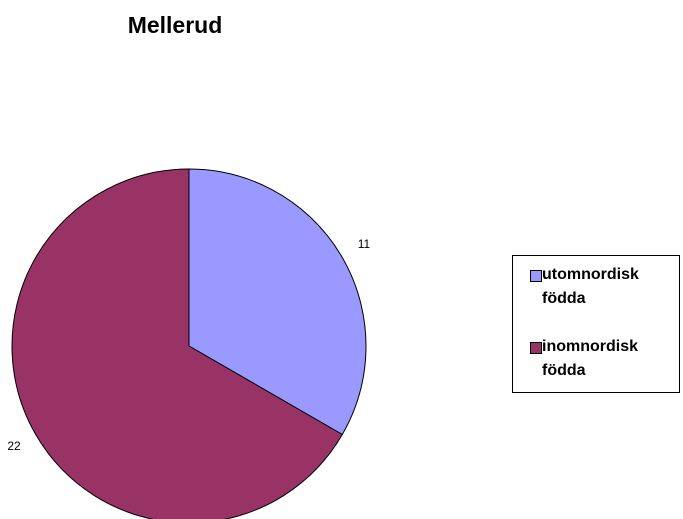 This screenshot has height=519, width=683. Describe the element at coordinates (596, 324) in the screenshot. I see `legend: utomnordisk födda inomnordisk födda` at that location.